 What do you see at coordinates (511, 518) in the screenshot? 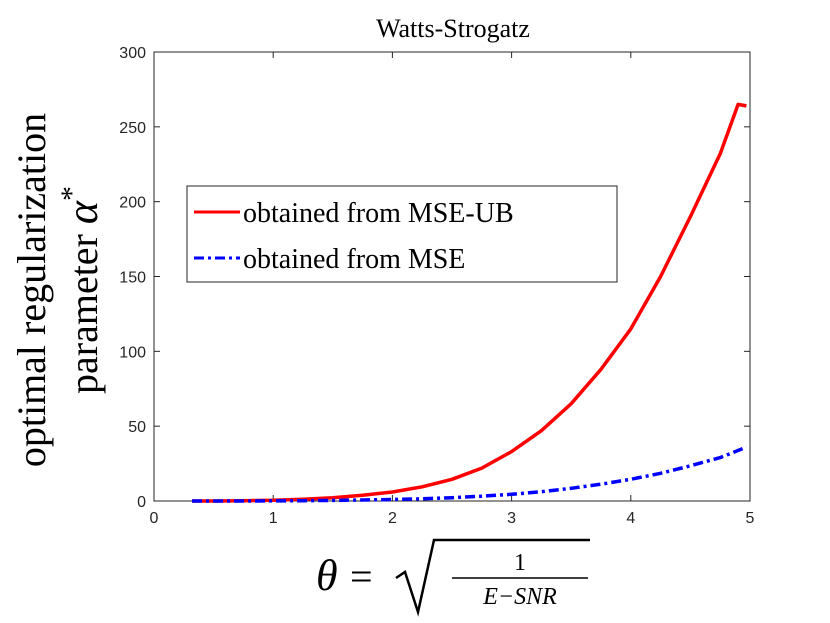
I see `x-tick-label: 3` at bounding box center [511, 518].